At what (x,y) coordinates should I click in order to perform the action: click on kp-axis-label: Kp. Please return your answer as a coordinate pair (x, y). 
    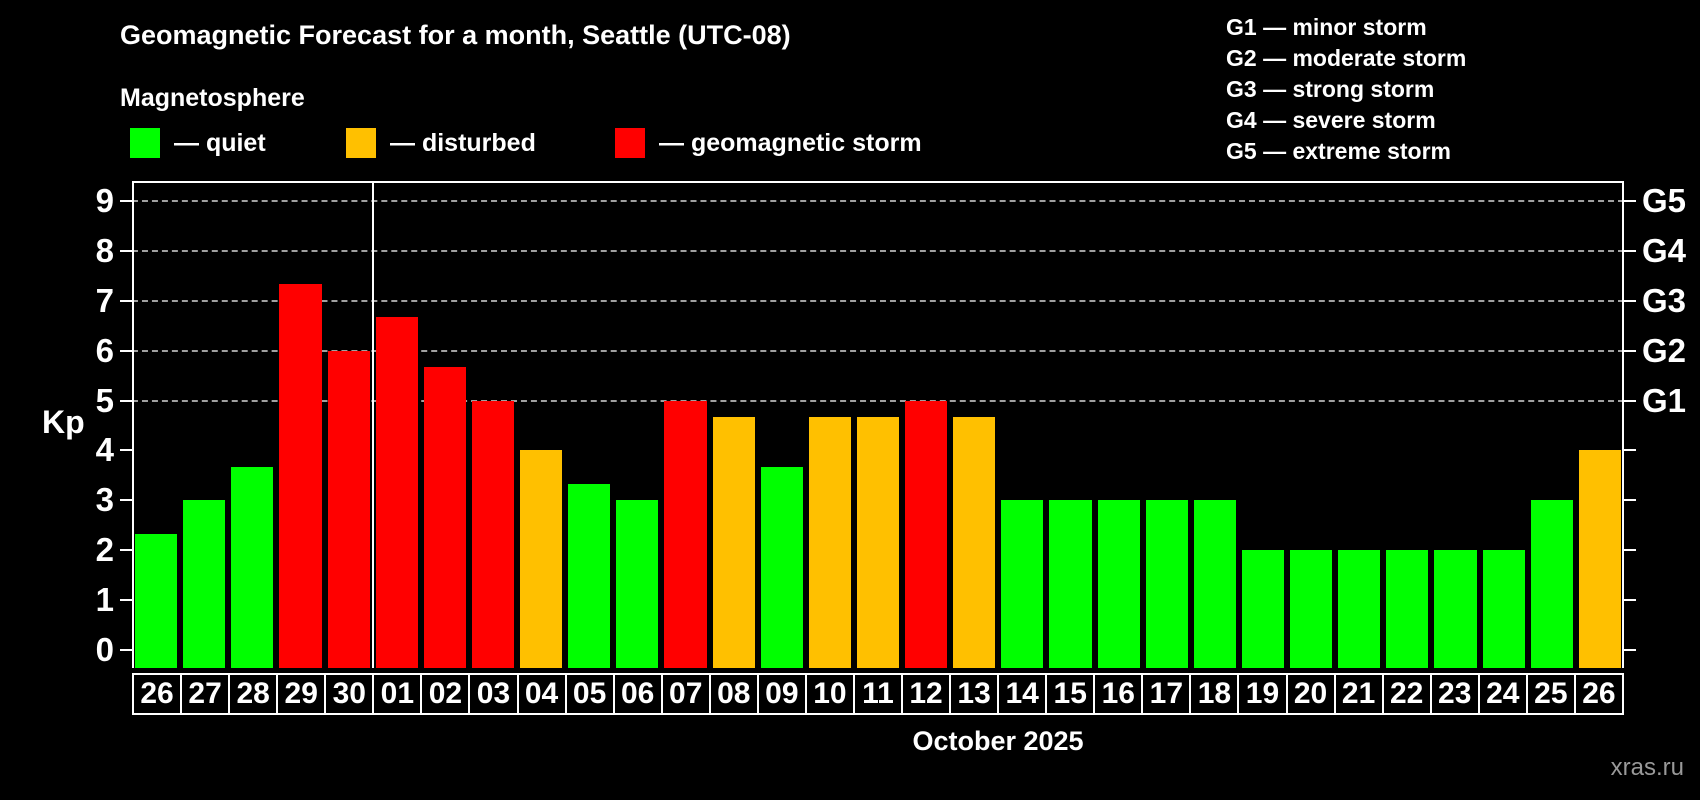
    Looking at the image, I should click on (63, 422).